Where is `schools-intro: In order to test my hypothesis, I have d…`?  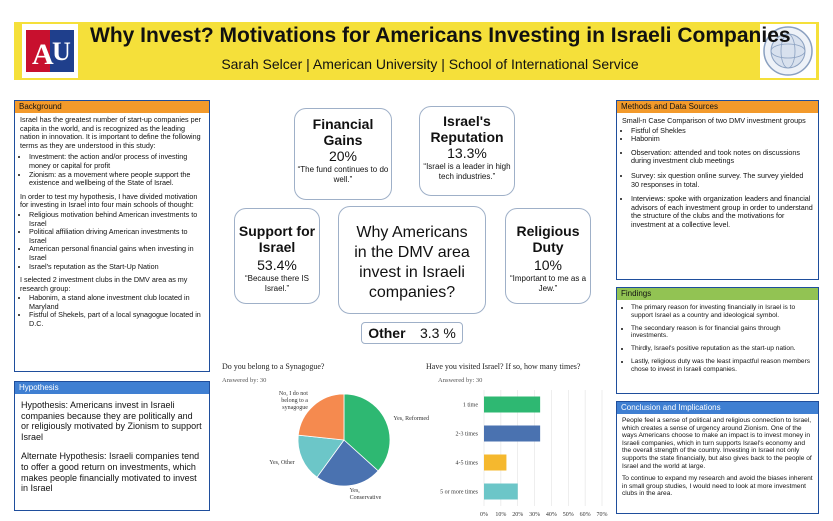 schools-intro: In order to test my hypothesis, I have d… is located at coordinates (109, 200).